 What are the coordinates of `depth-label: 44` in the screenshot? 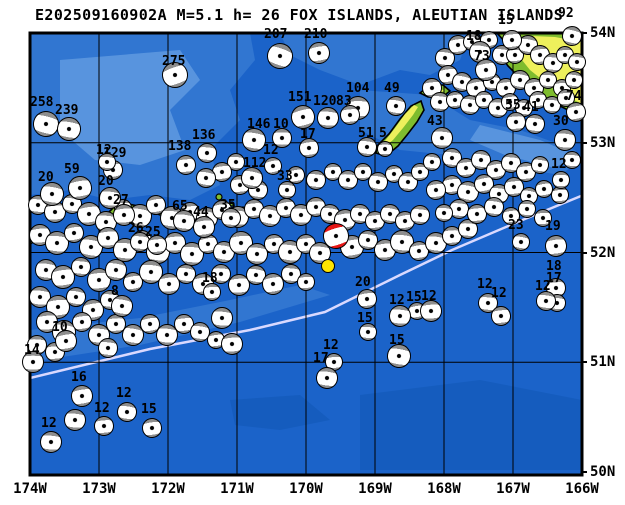 It's located at (201, 212).